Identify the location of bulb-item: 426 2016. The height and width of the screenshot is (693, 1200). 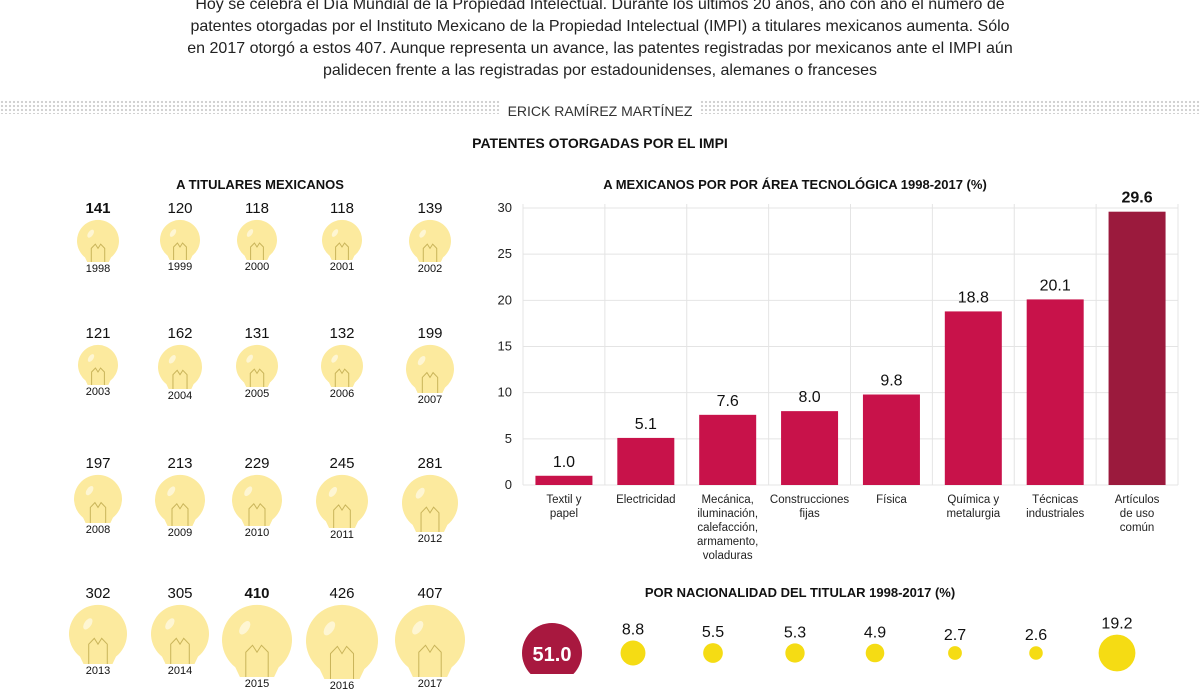
(342, 639).